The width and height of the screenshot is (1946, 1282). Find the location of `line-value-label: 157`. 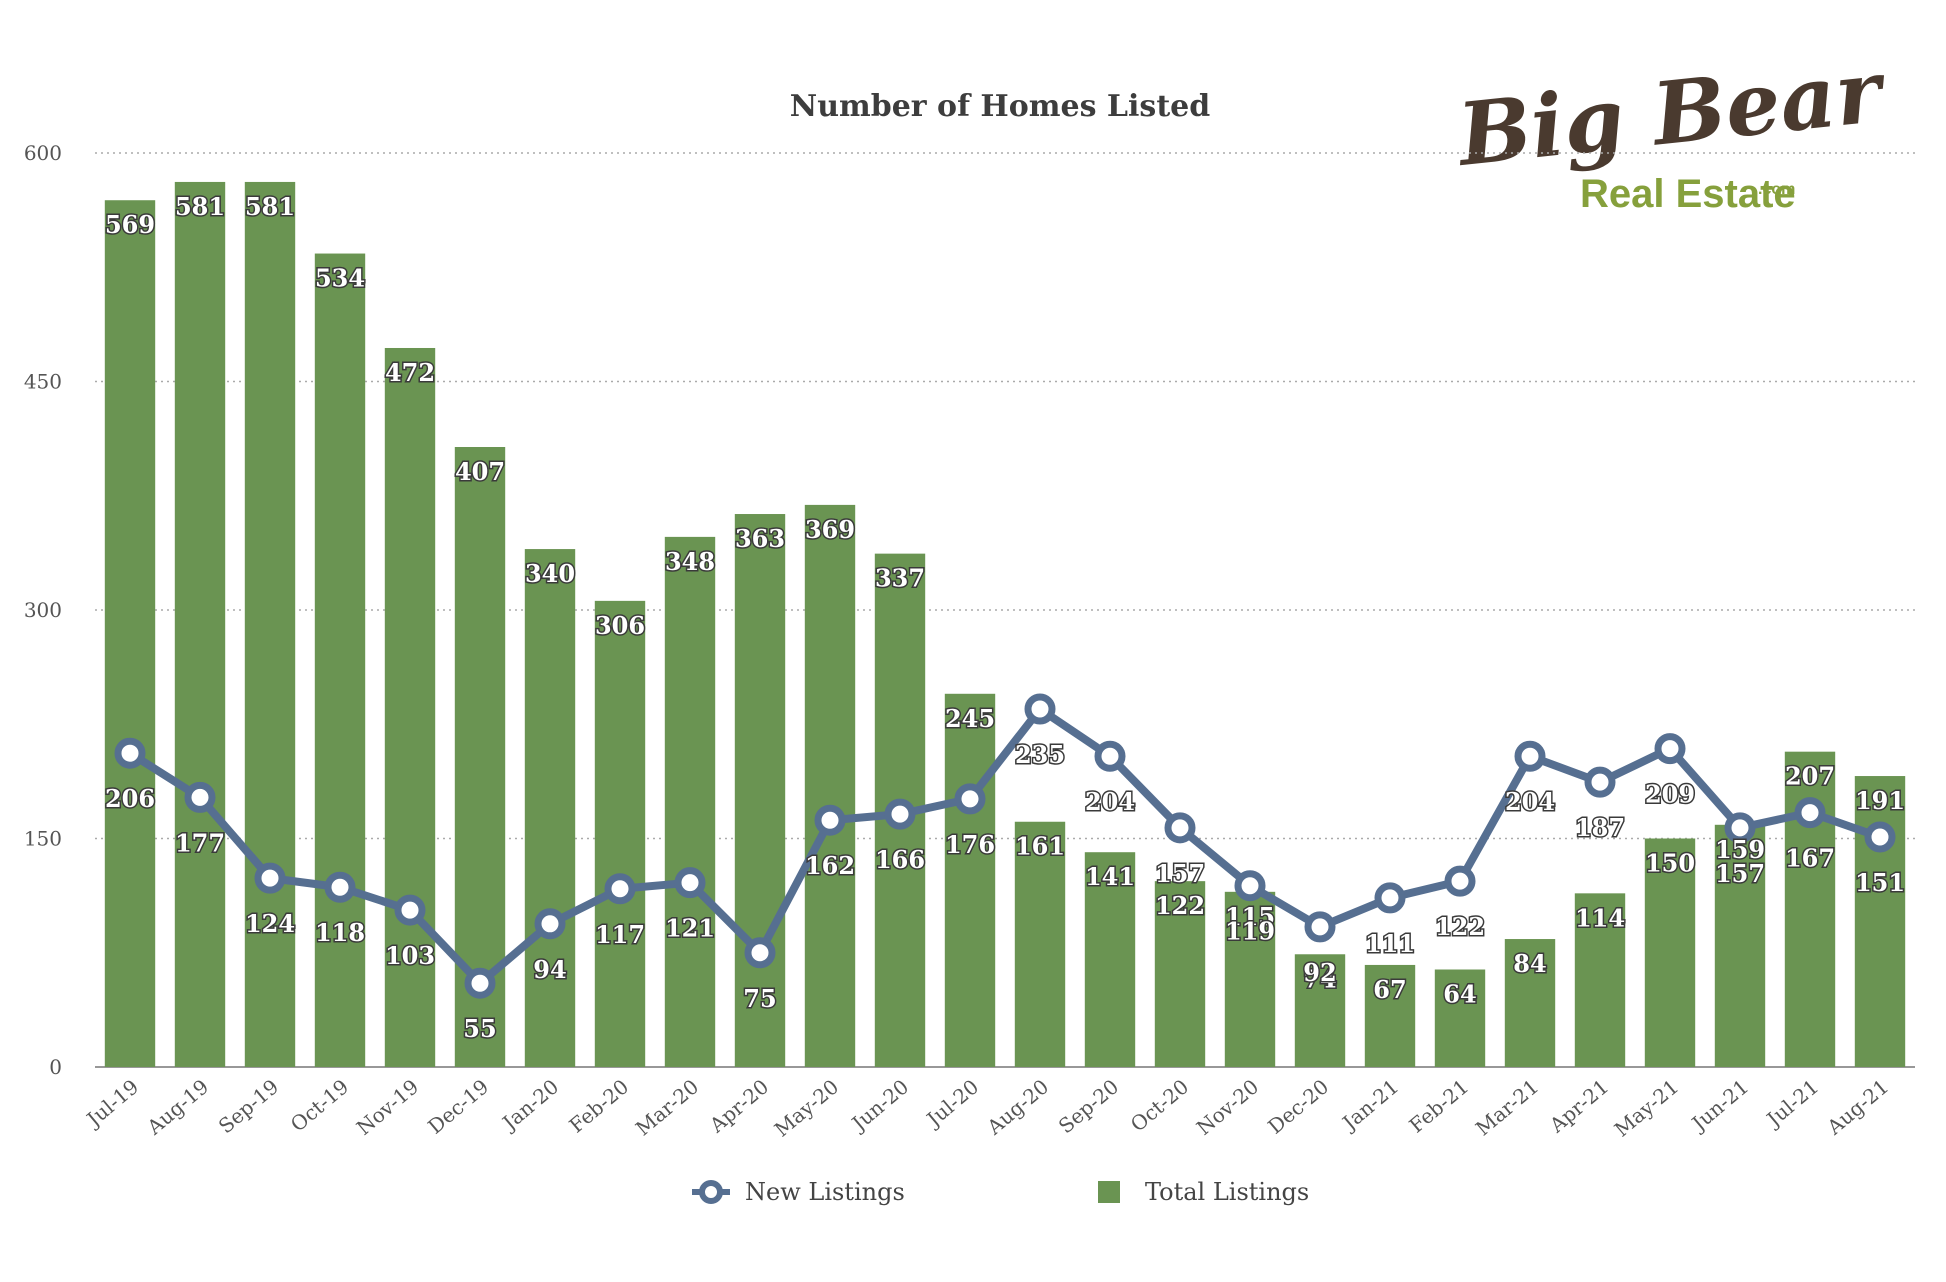

line-value-label: 157 is located at coordinates (1180, 873).